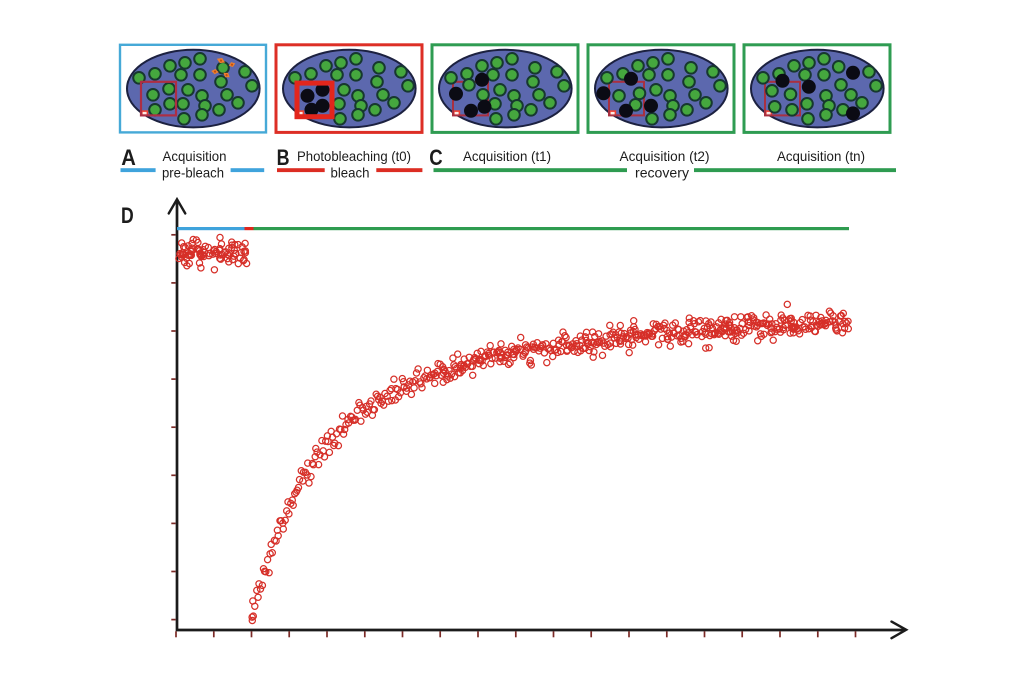  Describe the element at coordinates (354, 156) in the screenshot. I see `svg-text: Photobleaching (t0)` at that location.